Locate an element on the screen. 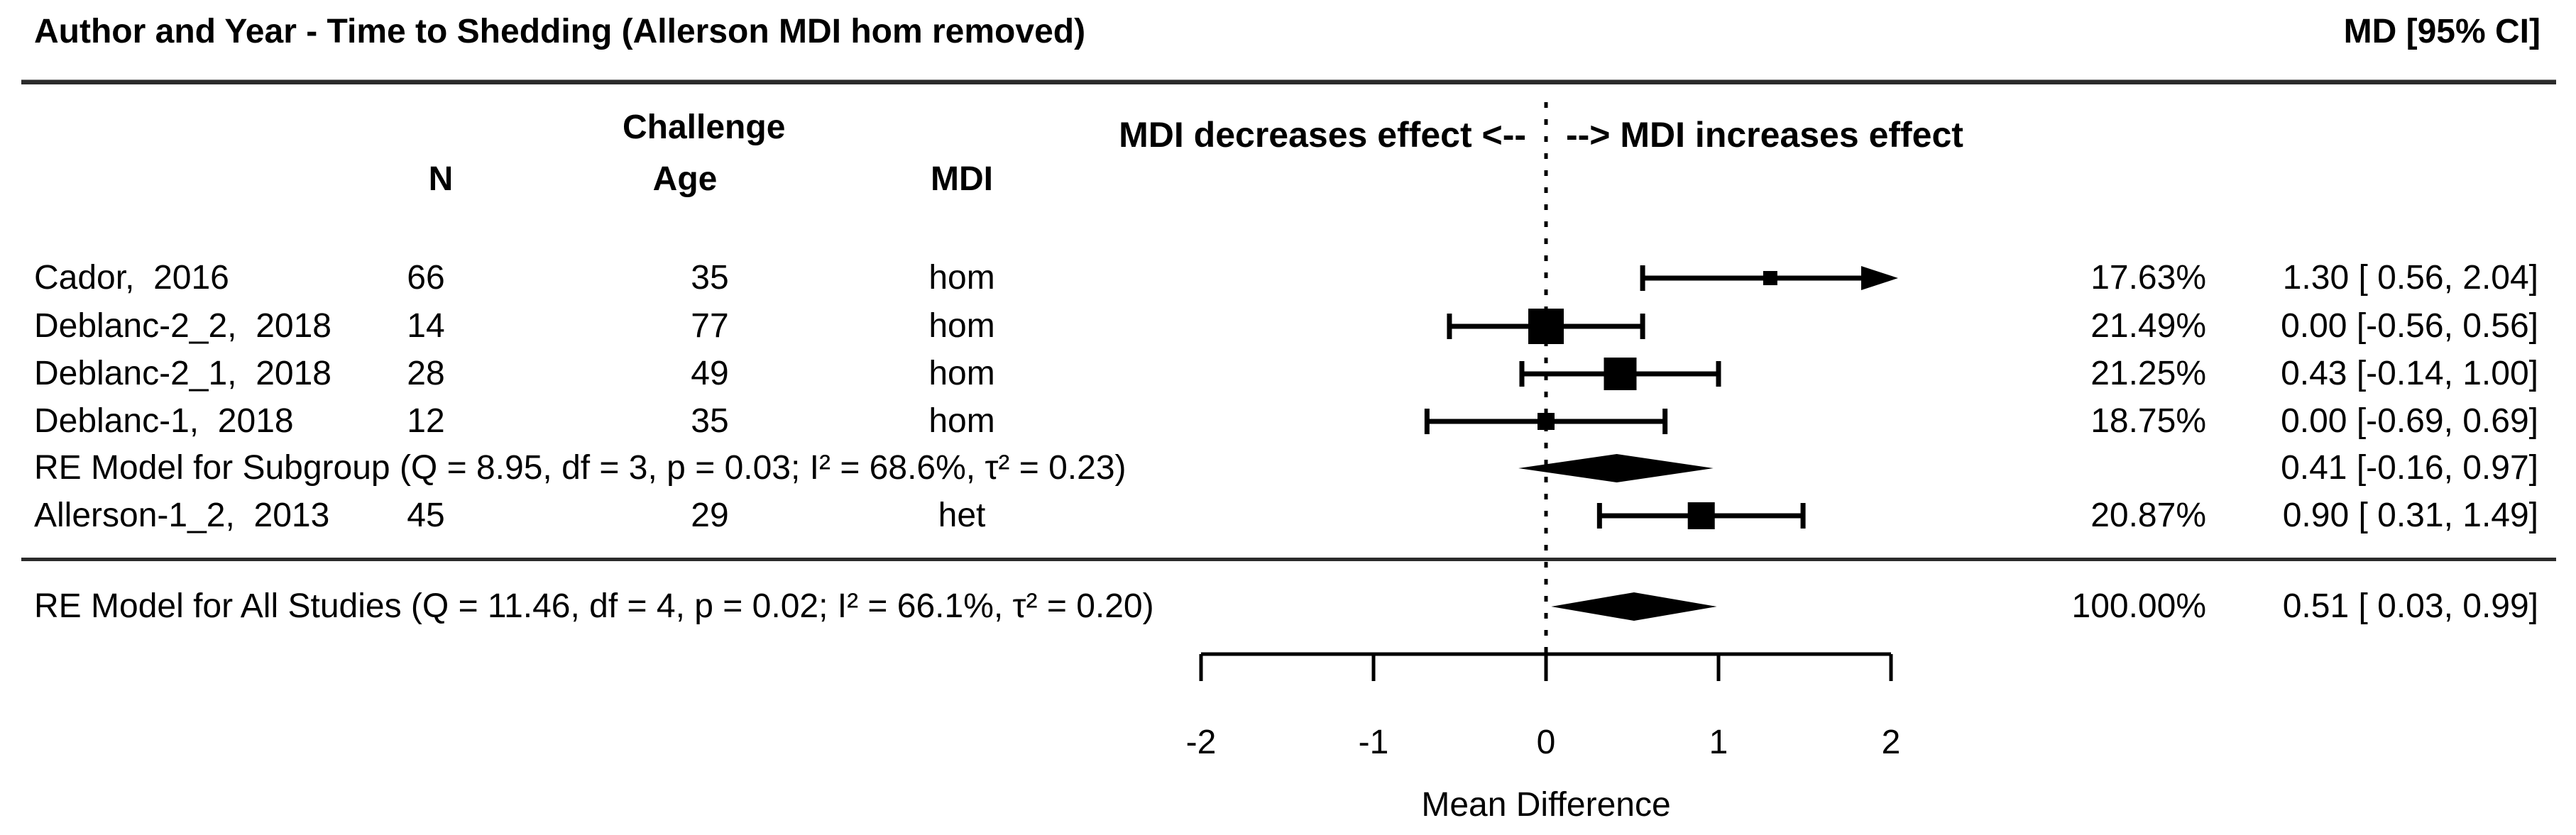 This screenshot has height=835, width=2576. n-value: 14 is located at coordinates (426, 326).